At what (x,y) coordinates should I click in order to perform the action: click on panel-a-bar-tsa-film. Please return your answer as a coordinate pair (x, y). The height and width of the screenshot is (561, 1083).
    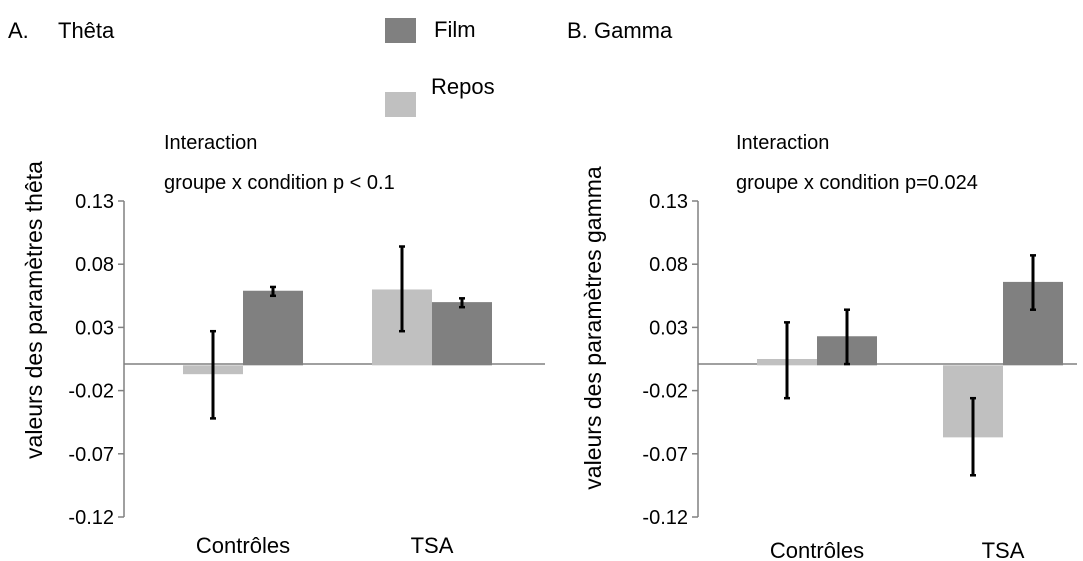
    Looking at the image, I should click on (462, 334).